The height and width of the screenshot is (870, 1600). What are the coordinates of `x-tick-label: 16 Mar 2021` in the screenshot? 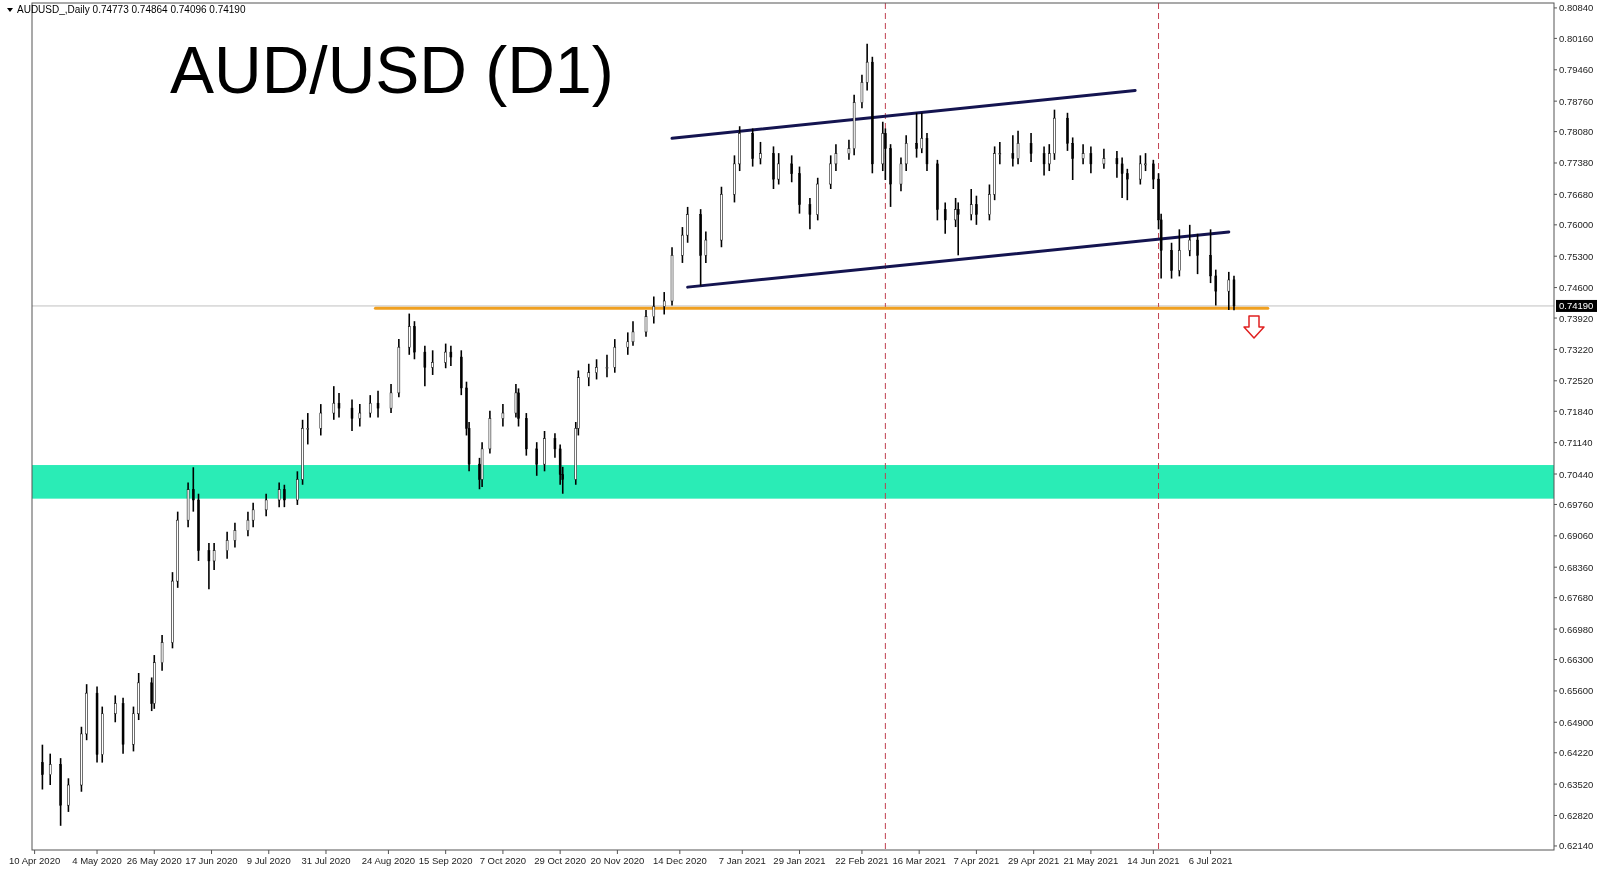 It's located at (919, 860).